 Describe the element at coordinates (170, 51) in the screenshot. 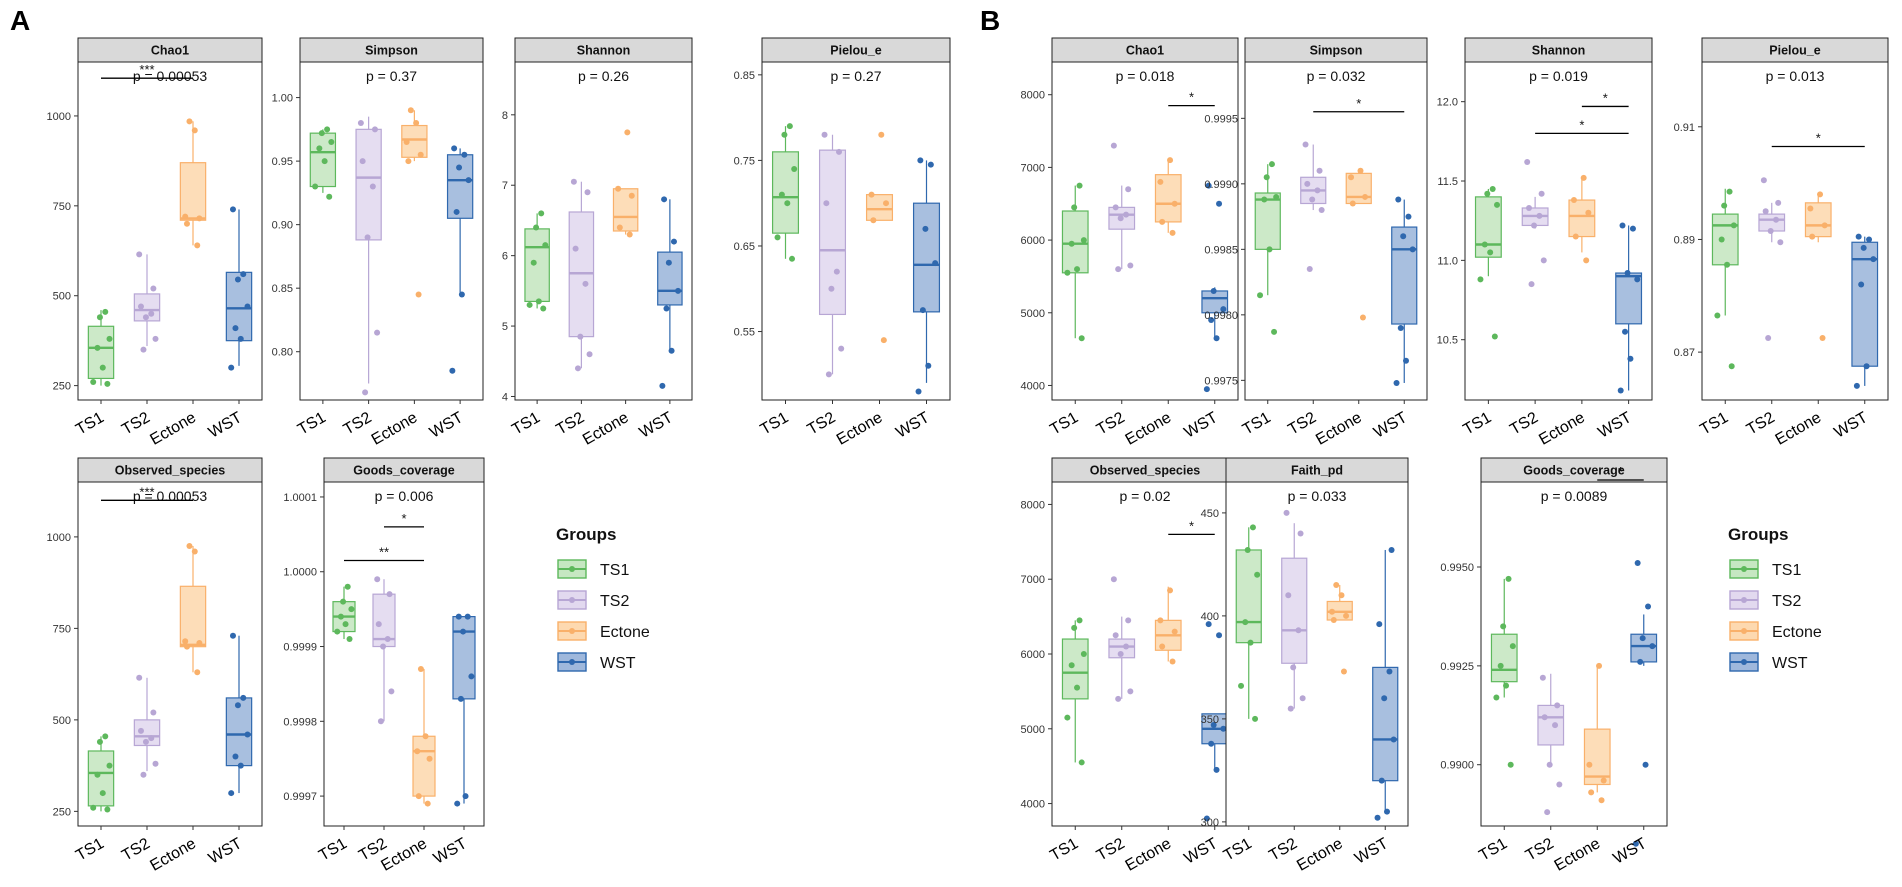

I see `facet-title: Chao1` at that location.